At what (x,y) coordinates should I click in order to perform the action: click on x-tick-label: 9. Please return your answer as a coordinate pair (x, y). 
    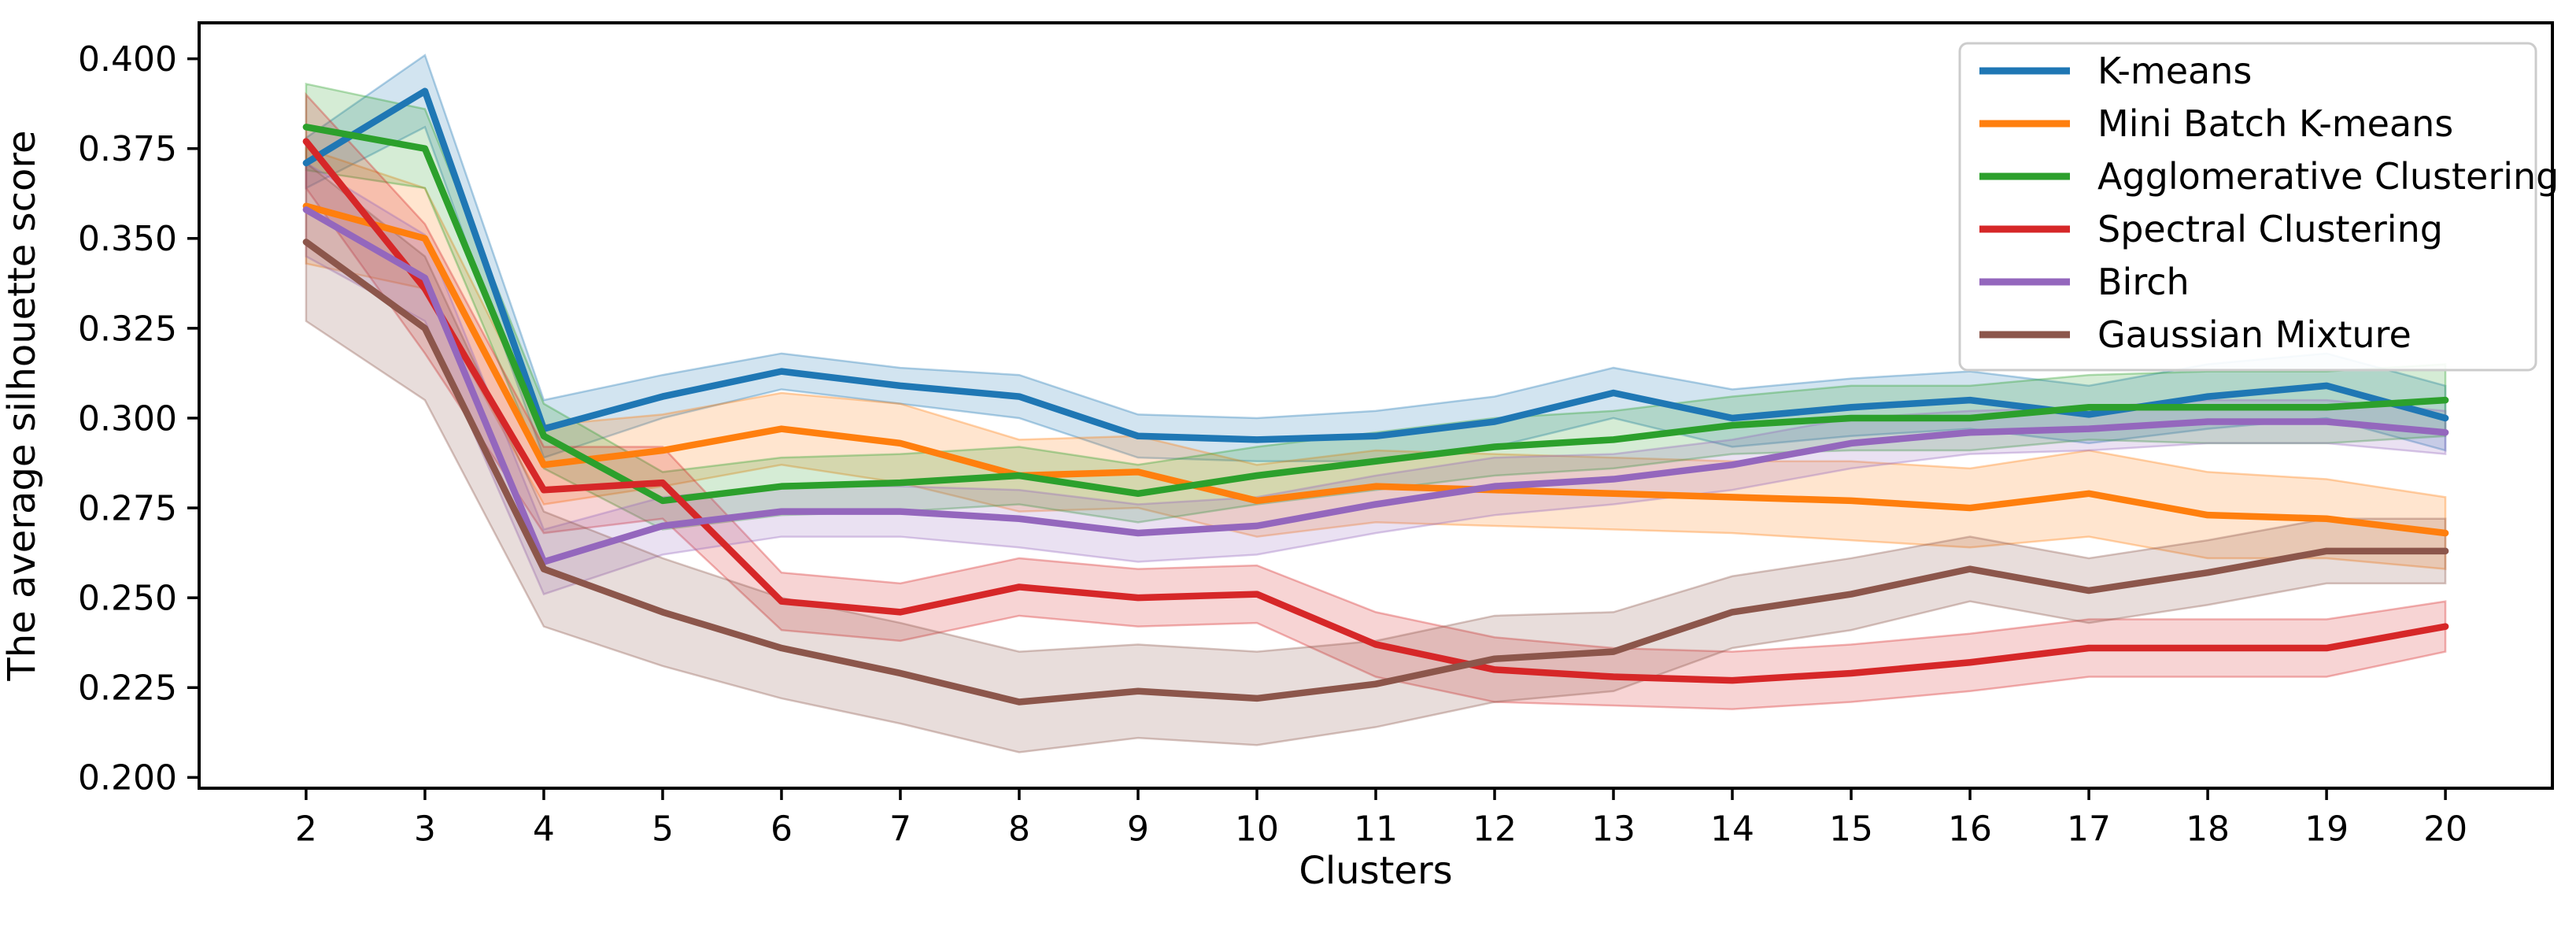
    Looking at the image, I should click on (1138, 829).